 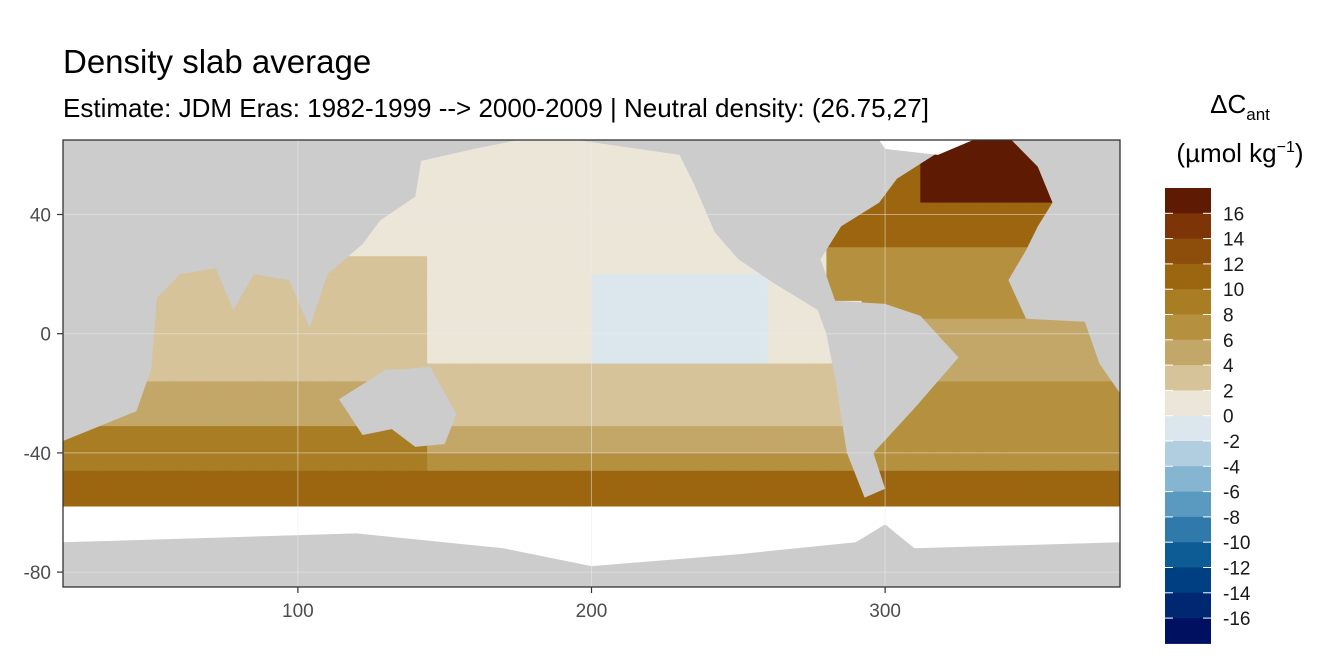 What do you see at coordinates (1237, 594) in the screenshot?
I see `legend-label: -14` at bounding box center [1237, 594].